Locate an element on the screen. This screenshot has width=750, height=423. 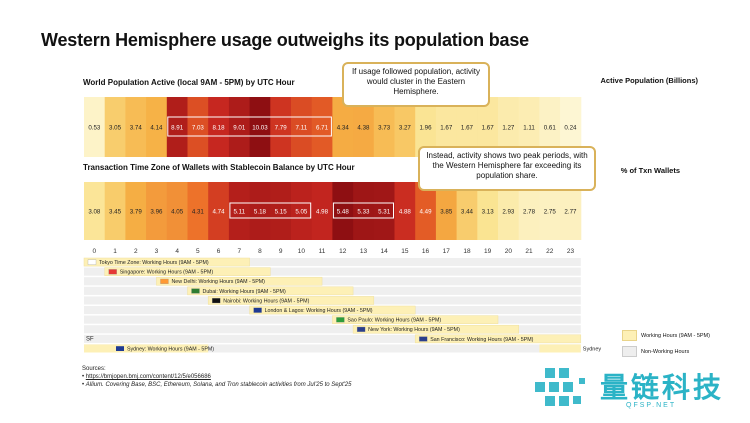
legend-working: Working Hours (9AM - 5PM) is located at coordinates (666, 335).